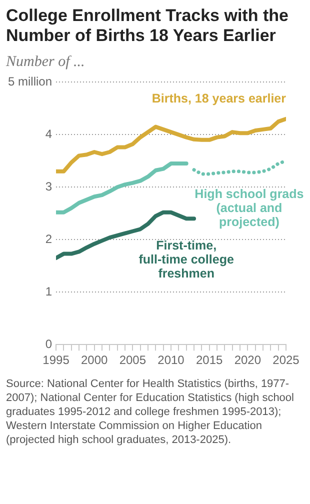  What do you see at coordinates (132, 360) in the screenshot?
I see `x-tick-label: 2005` at bounding box center [132, 360].